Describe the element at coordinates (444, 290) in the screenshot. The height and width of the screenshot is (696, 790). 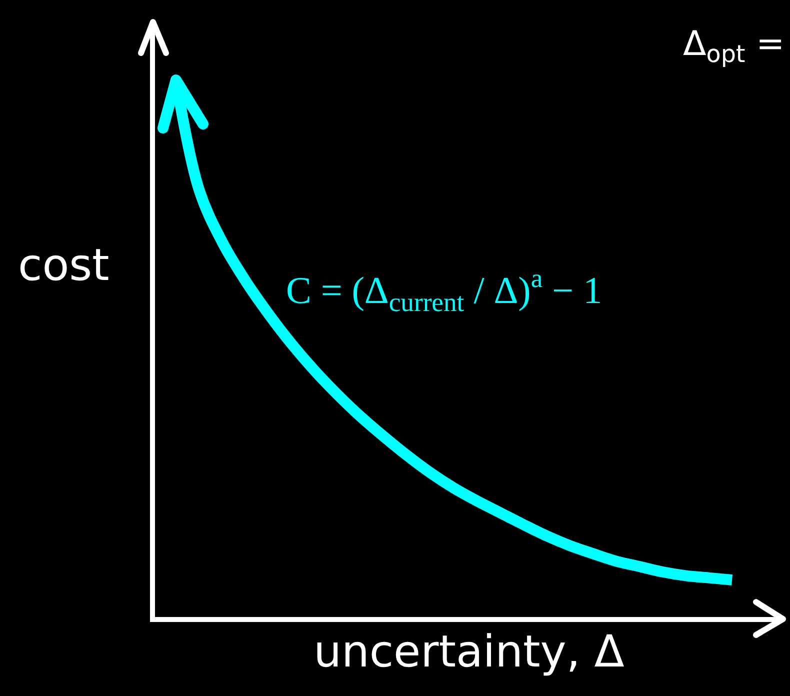
I see `annotation: C = (Δ$_{current}$ / Δ)$^{a}$ − 1` at that location.